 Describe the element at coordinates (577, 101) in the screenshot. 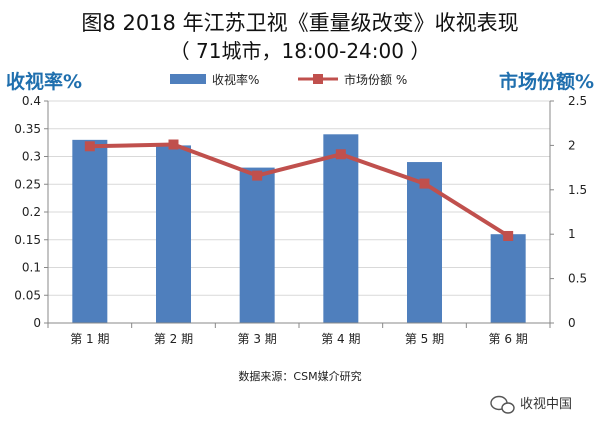

I see `right-tick-label: 2.5` at that location.